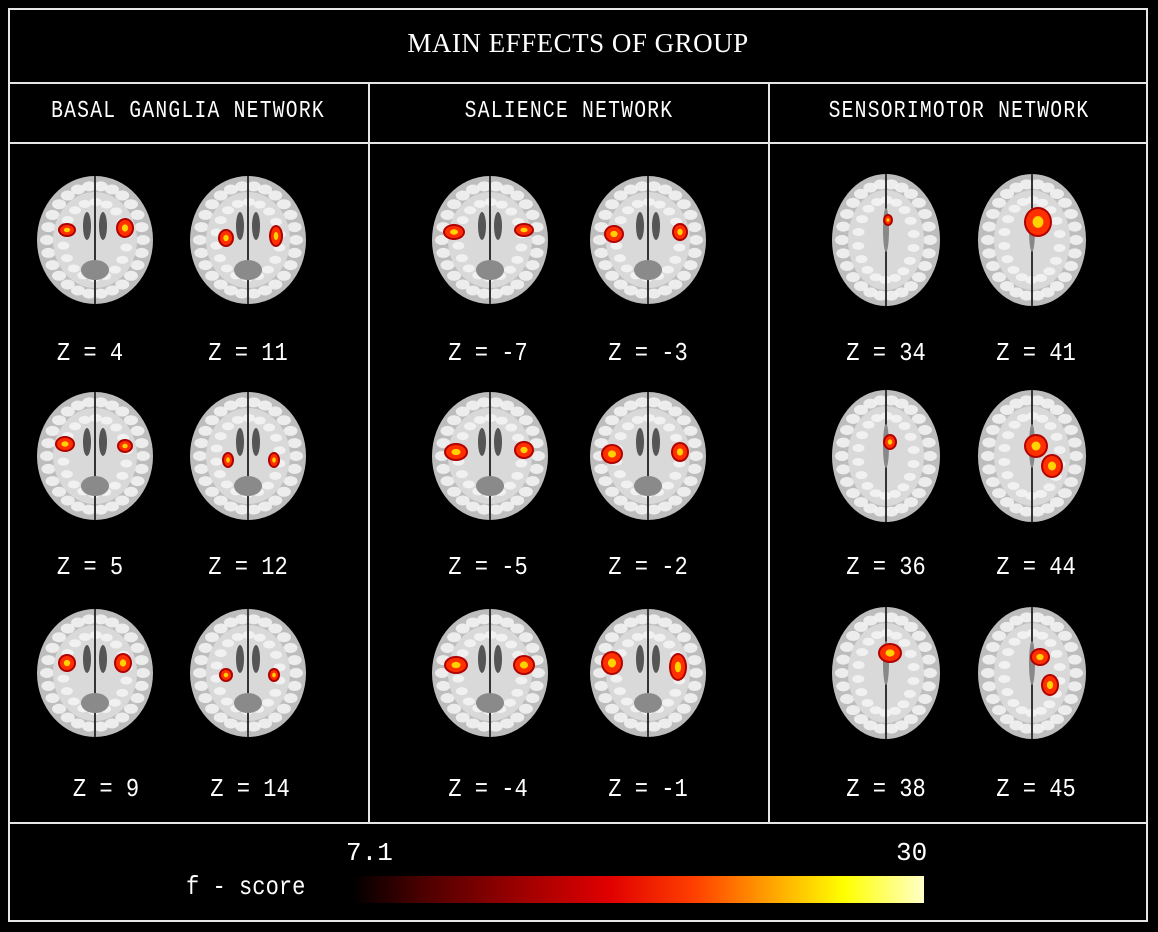 The height and width of the screenshot is (932, 1158). I want to click on slice-label: Z = 44, so click(1036, 567).